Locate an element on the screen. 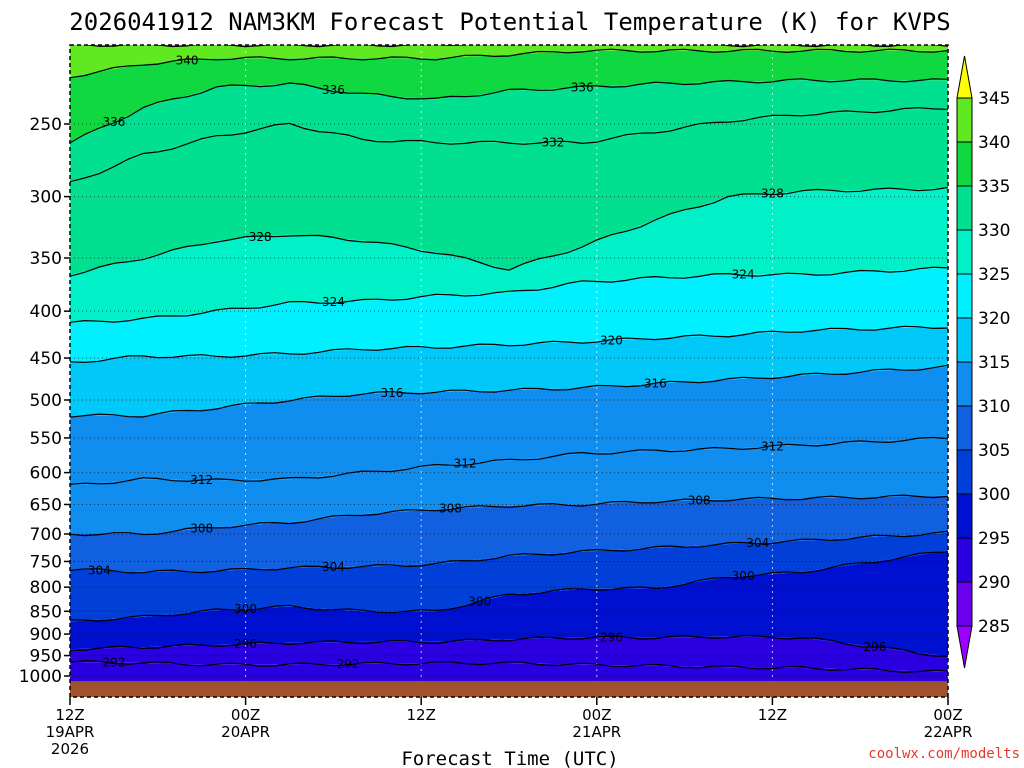 The height and width of the screenshot is (768, 1024). y-tick-label: 650 is located at coordinates (46, 505).